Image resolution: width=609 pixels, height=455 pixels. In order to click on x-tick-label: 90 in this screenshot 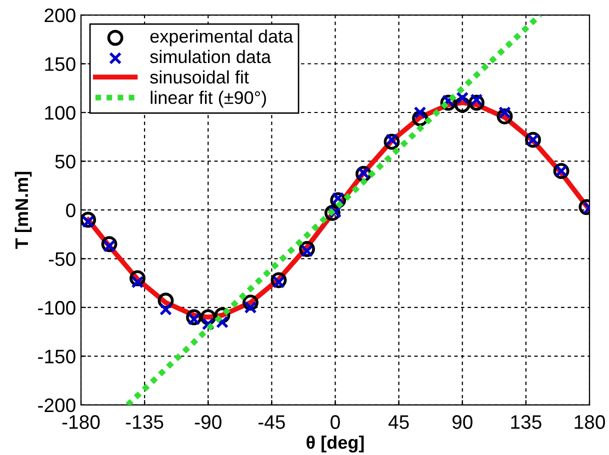, I will do `click(462, 422)`.